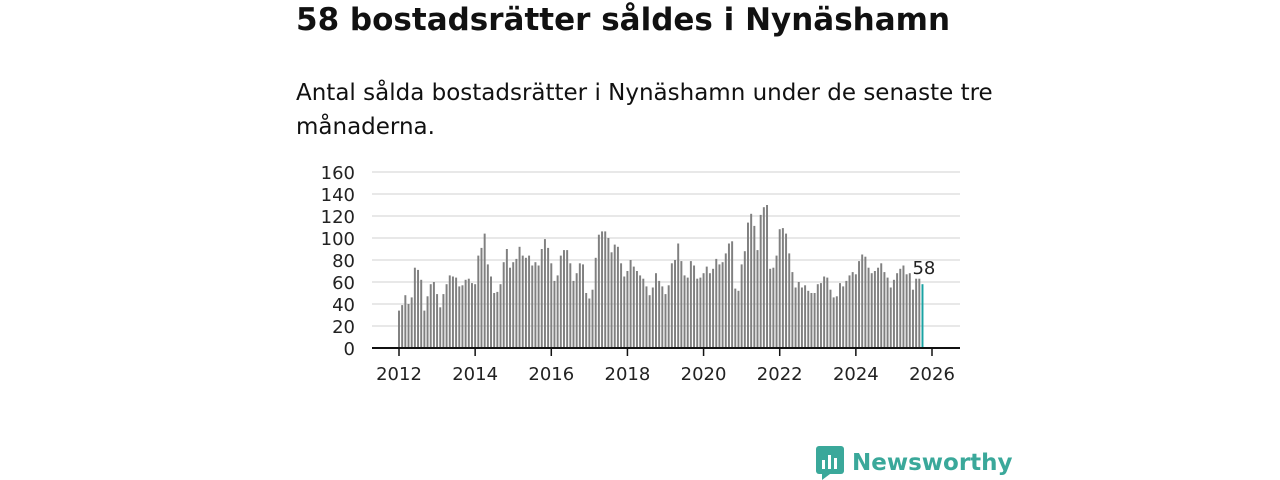  What do you see at coordinates (338, 195) in the screenshot?
I see `y-tick-label: 140` at bounding box center [338, 195].